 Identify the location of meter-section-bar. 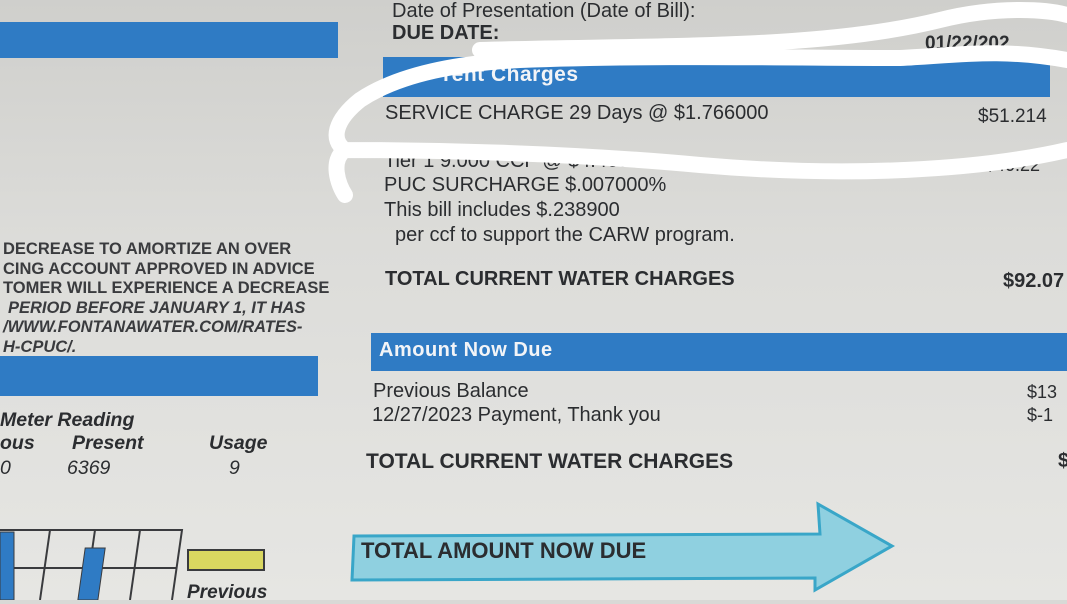
(159, 376).